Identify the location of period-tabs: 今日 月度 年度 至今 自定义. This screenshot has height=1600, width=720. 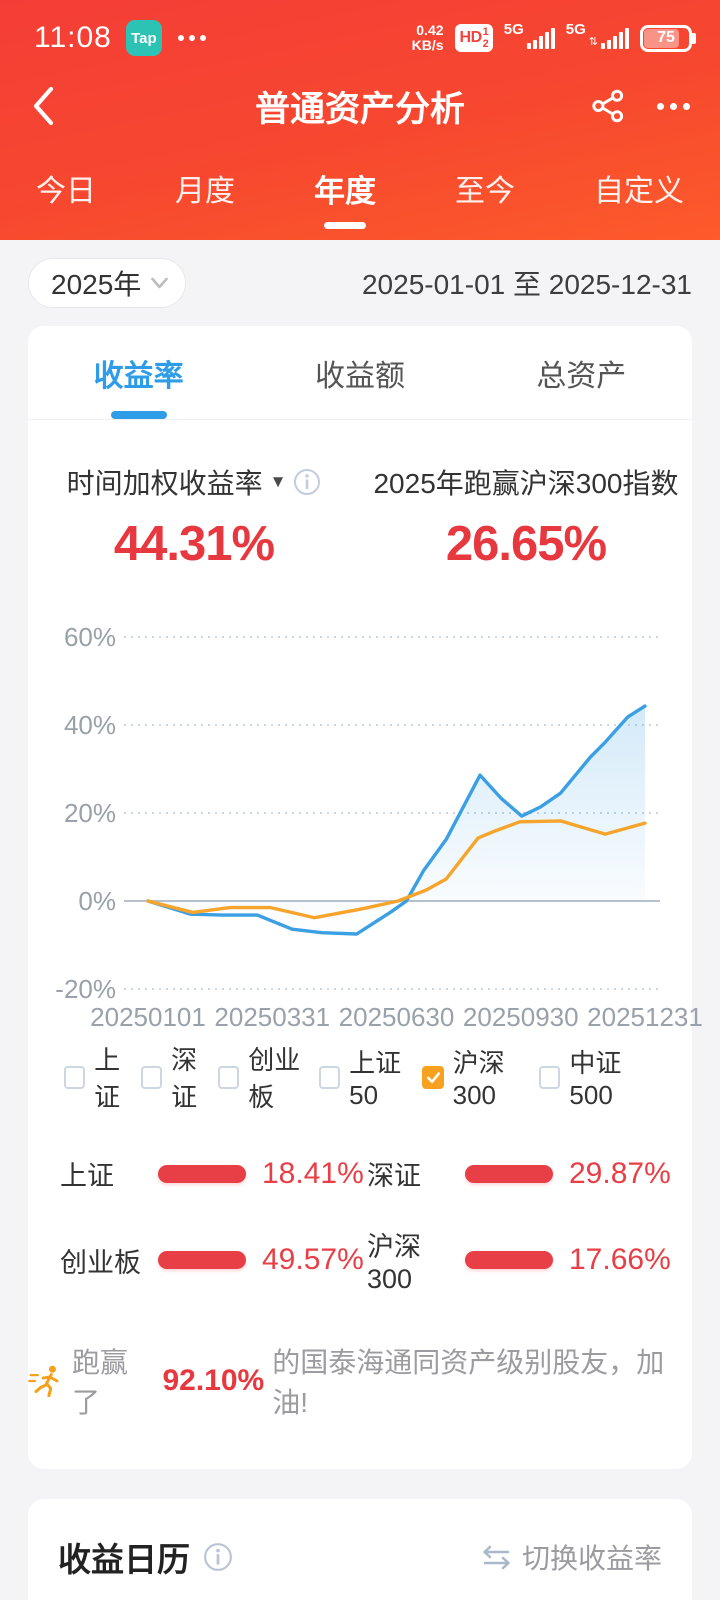
(360, 189).